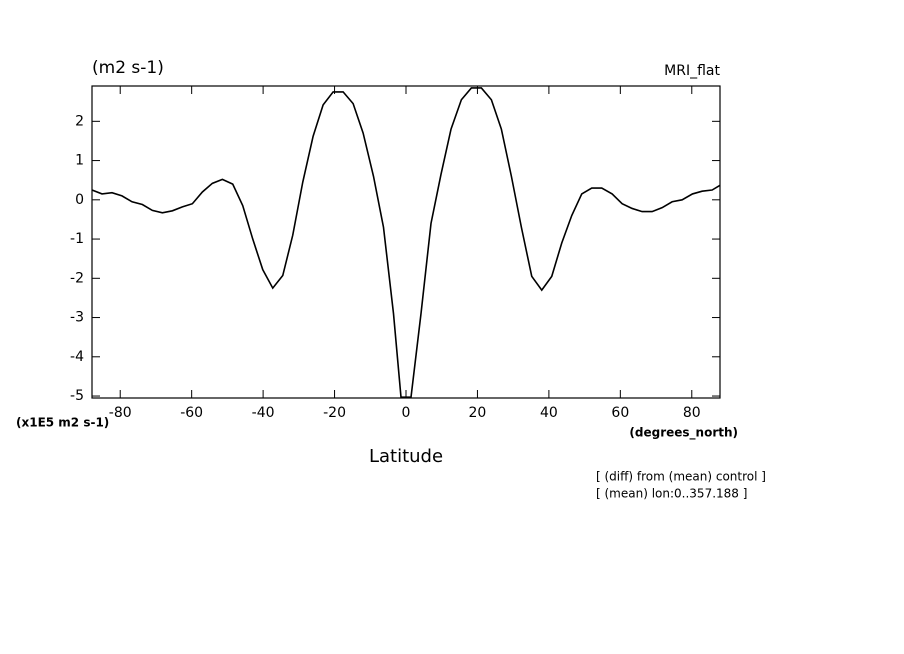  I want to click on y-tick-label: -1, so click(77, 239).